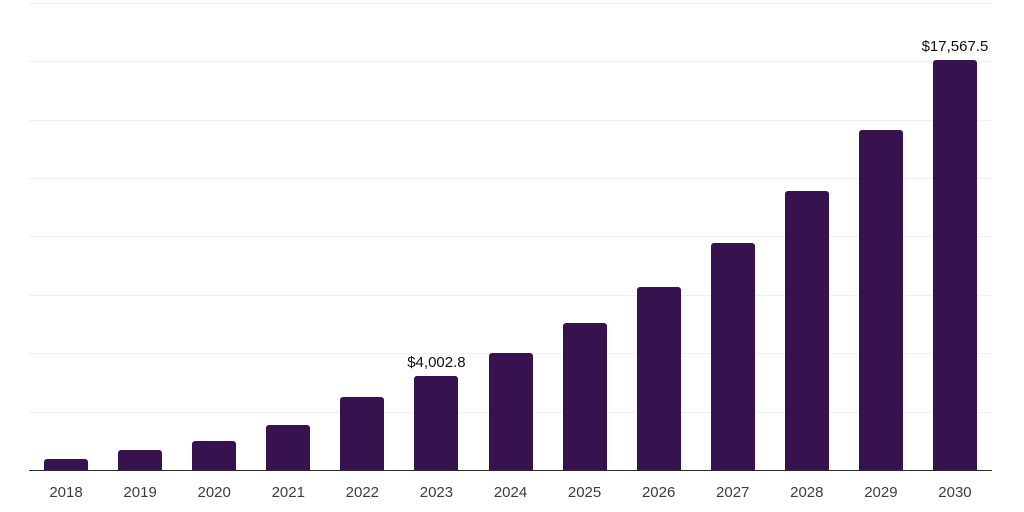 Image resolution: width=1024 pixels, height=512 pixels. What do you see at coordinates (436, 492) in the screenshot?
I see `x-tick-label-2023: 2023` at bounding box center [436, 492].